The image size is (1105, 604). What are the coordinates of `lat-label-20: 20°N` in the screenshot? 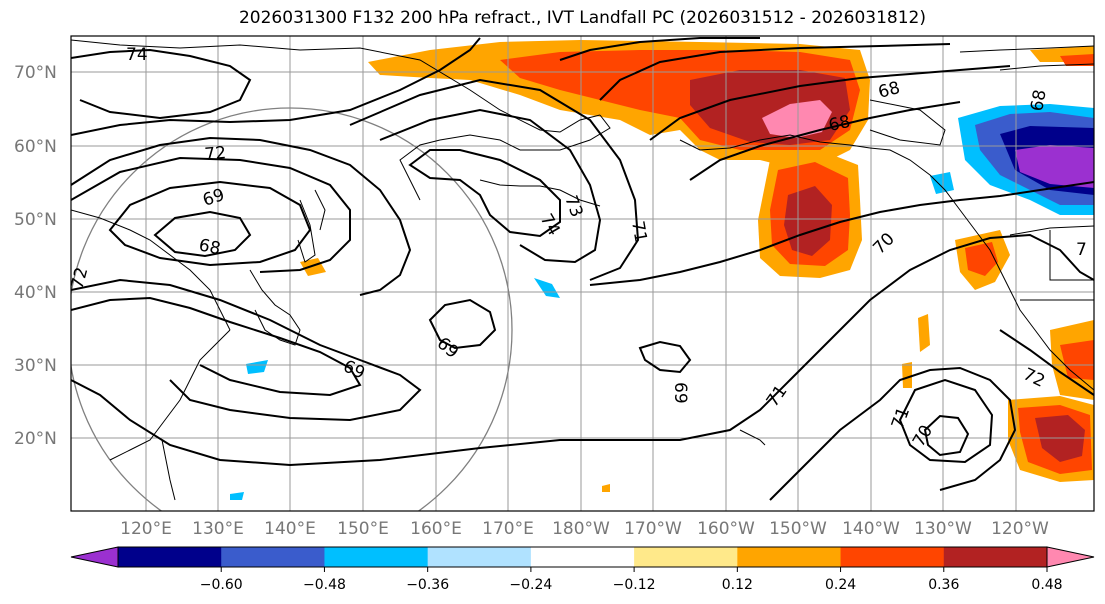 It's located at (35, 439).